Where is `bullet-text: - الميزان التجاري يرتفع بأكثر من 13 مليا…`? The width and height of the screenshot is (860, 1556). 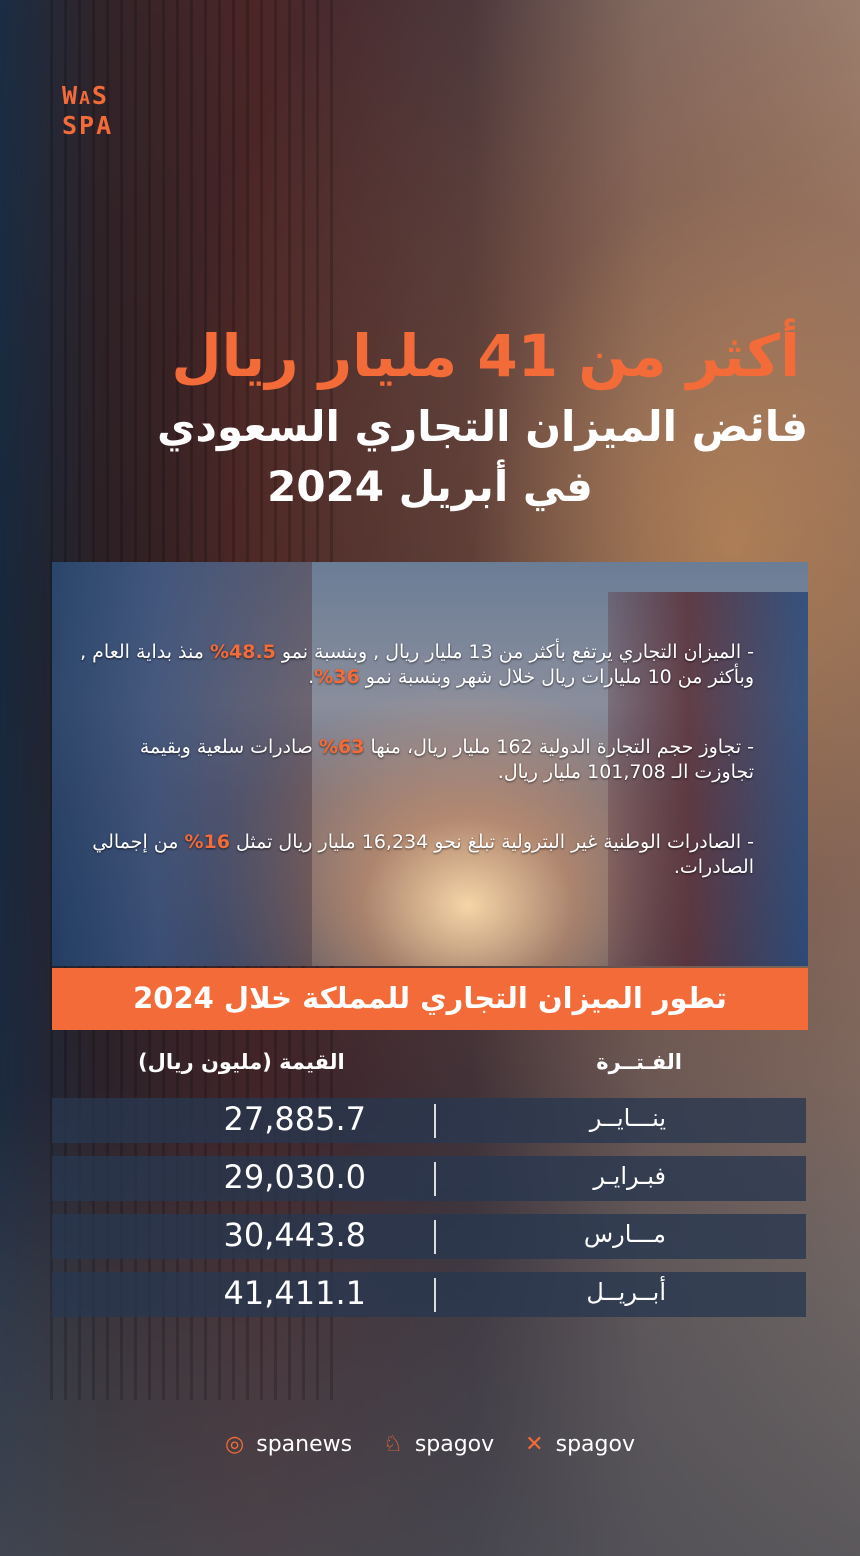 bullet-text: - الميزان التجاري يرتفع بأكثر من 13 مليا… is located at coordinates (514, 652).